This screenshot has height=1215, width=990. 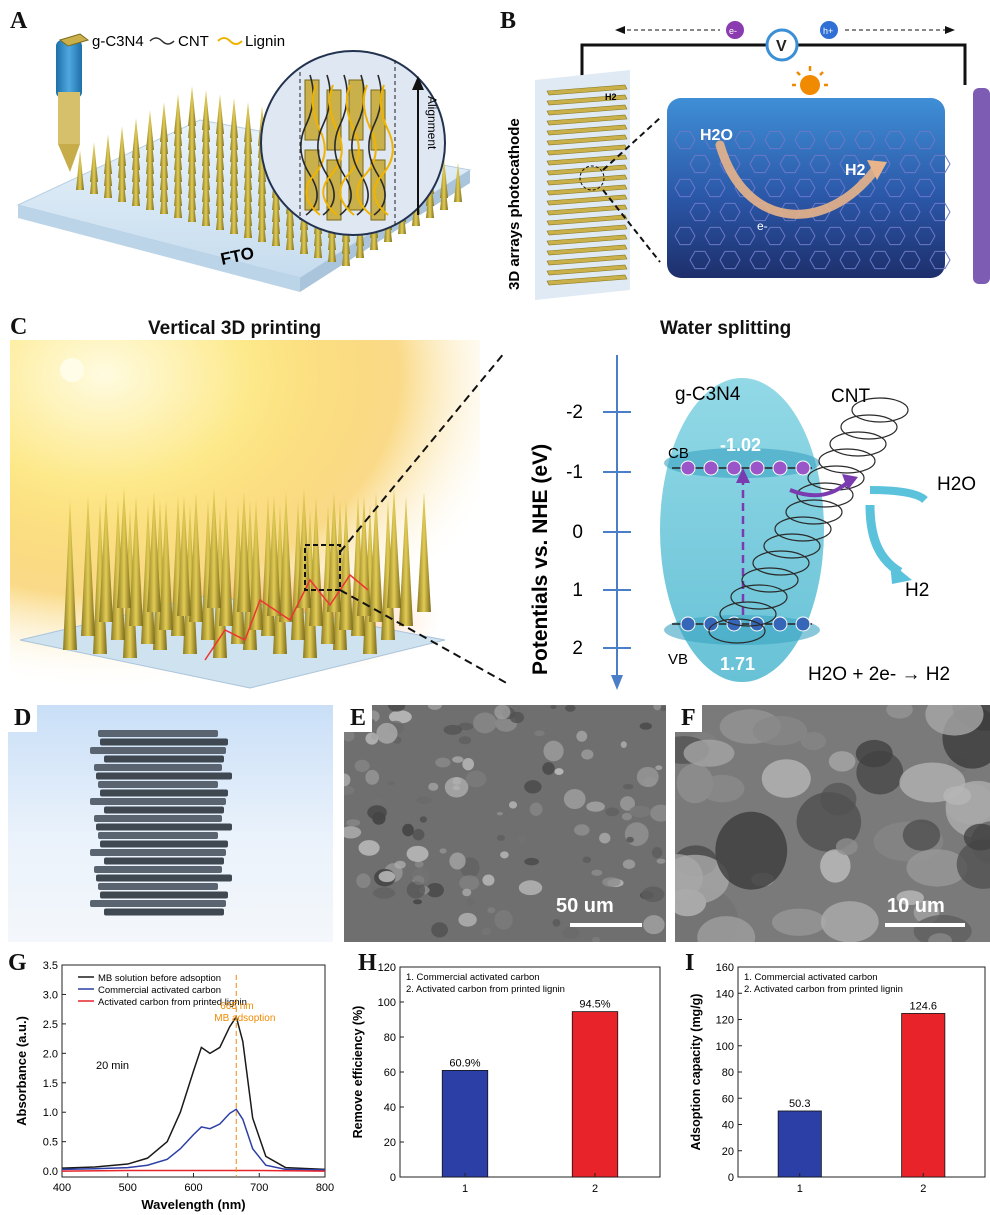 I want to click on panel-letter-g: G, so click(x=17, y=963).